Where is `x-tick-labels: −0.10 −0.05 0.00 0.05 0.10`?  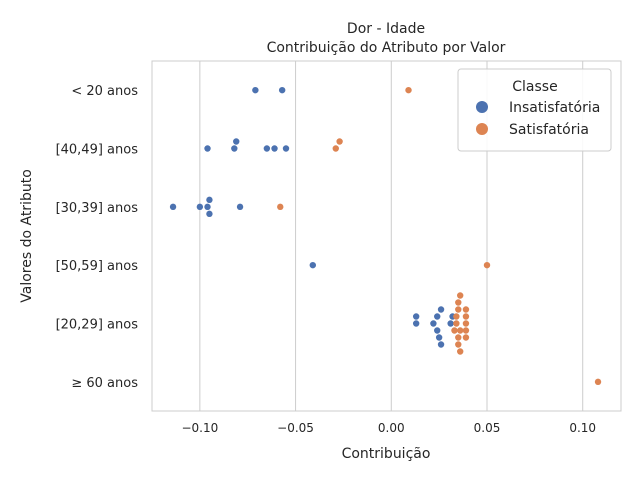 x-tick-labels: −0.10 −0.05 0.00 0.05 0.10 is located at coordinates (388, 428).